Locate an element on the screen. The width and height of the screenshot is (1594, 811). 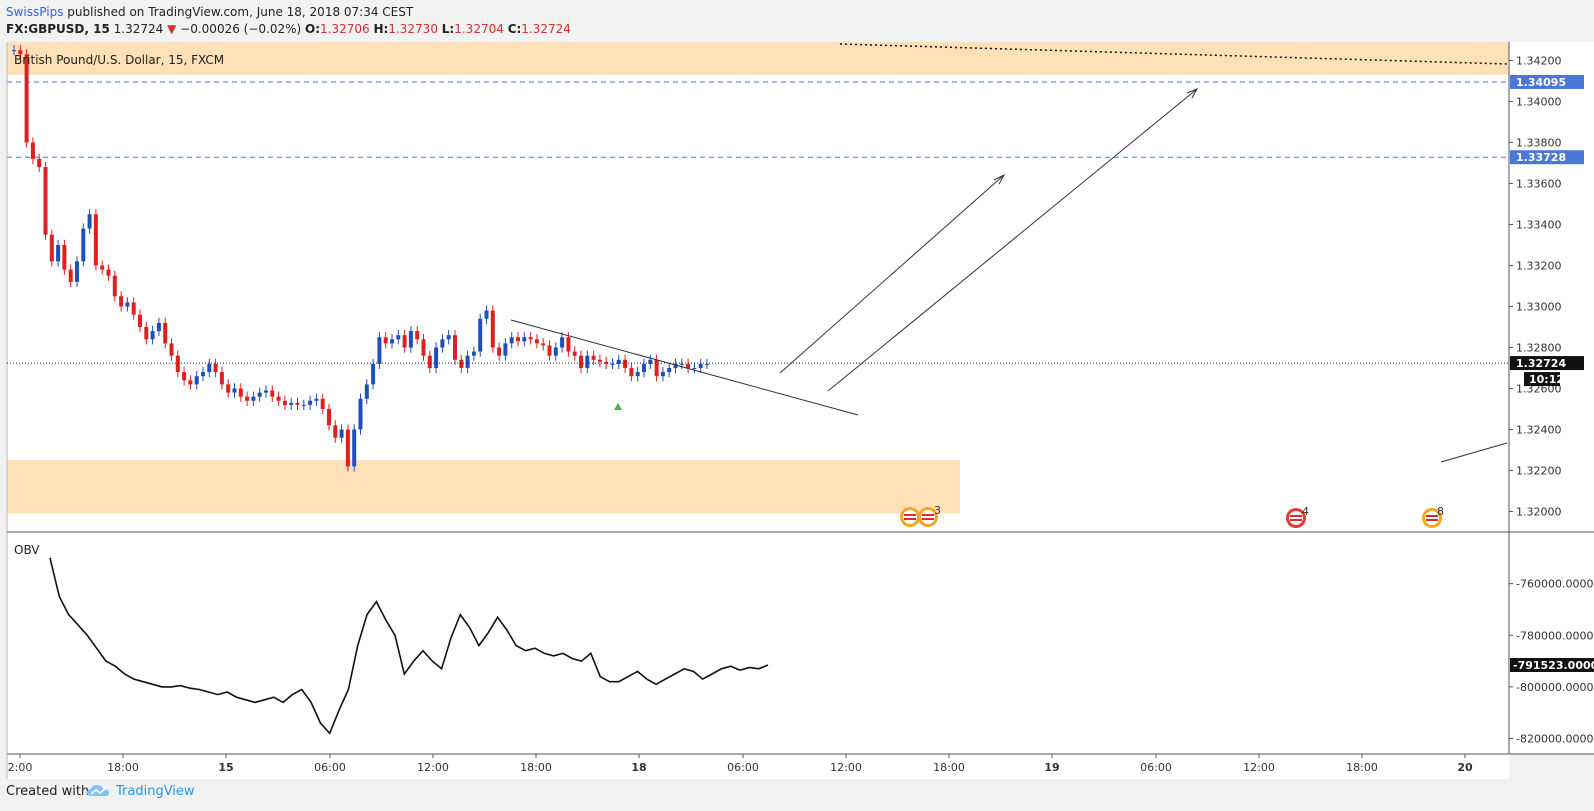
time-axis is located at coordinates (758, 766).